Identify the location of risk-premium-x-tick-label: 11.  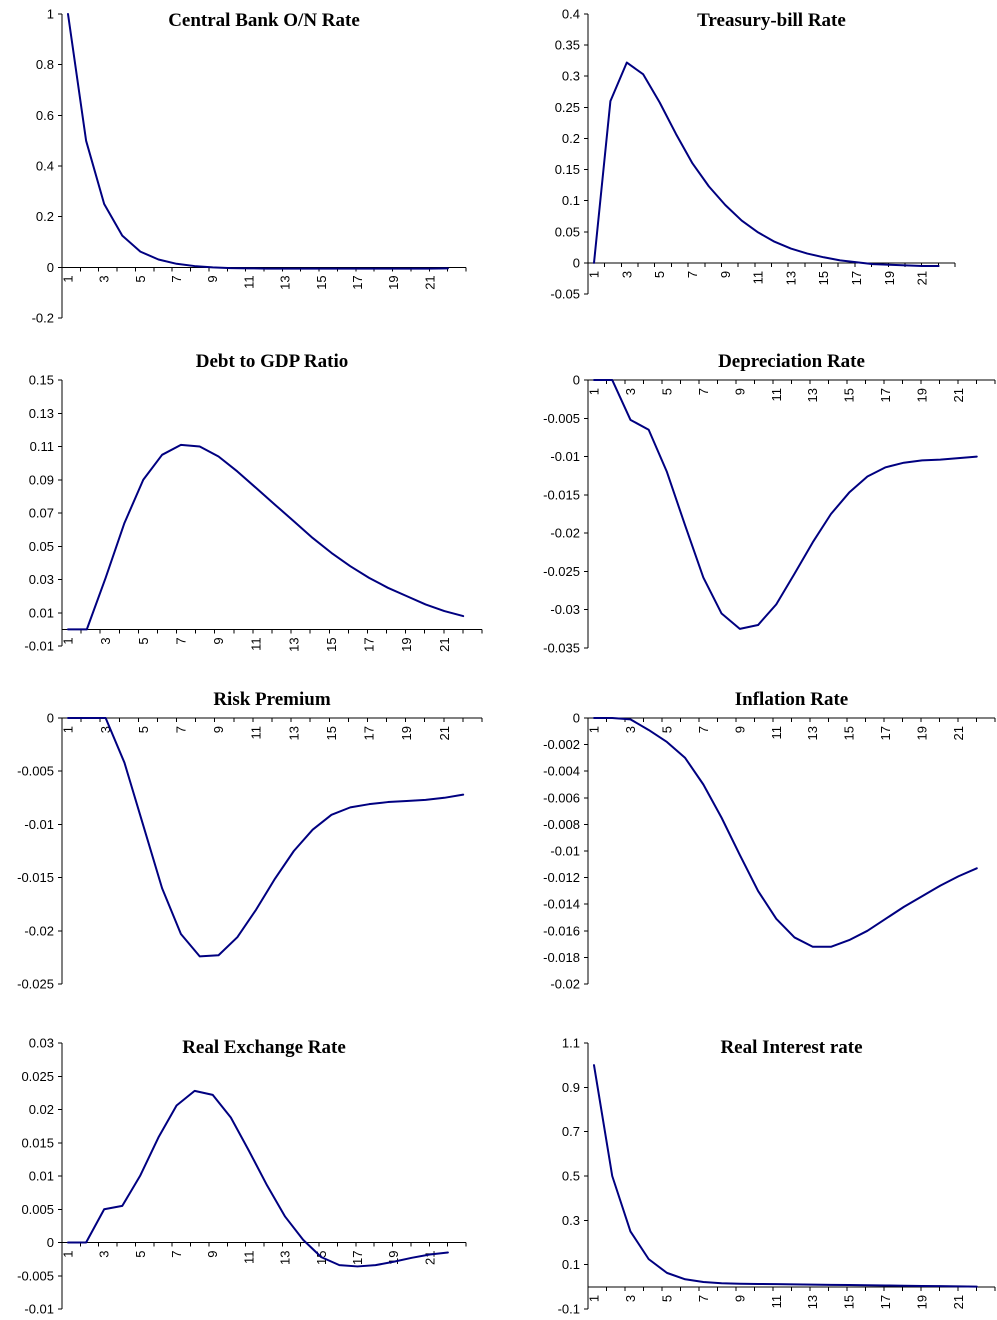
(256, 733).